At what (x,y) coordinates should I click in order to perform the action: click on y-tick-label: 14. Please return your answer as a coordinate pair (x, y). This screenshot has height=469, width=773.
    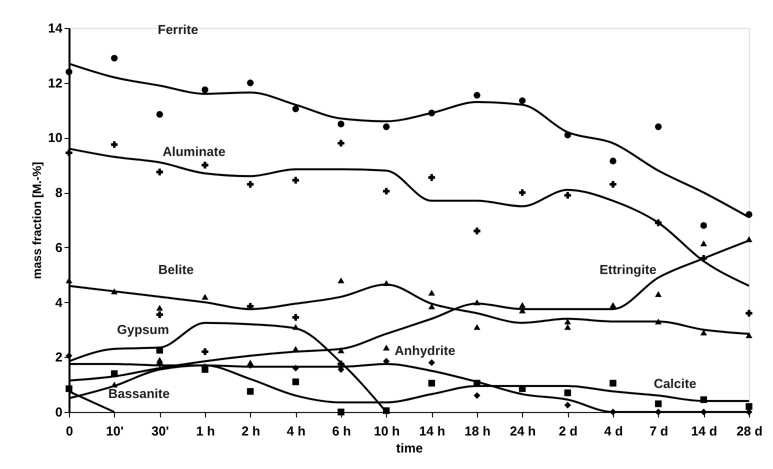
    Looking at the image, I should click on (56, 28).